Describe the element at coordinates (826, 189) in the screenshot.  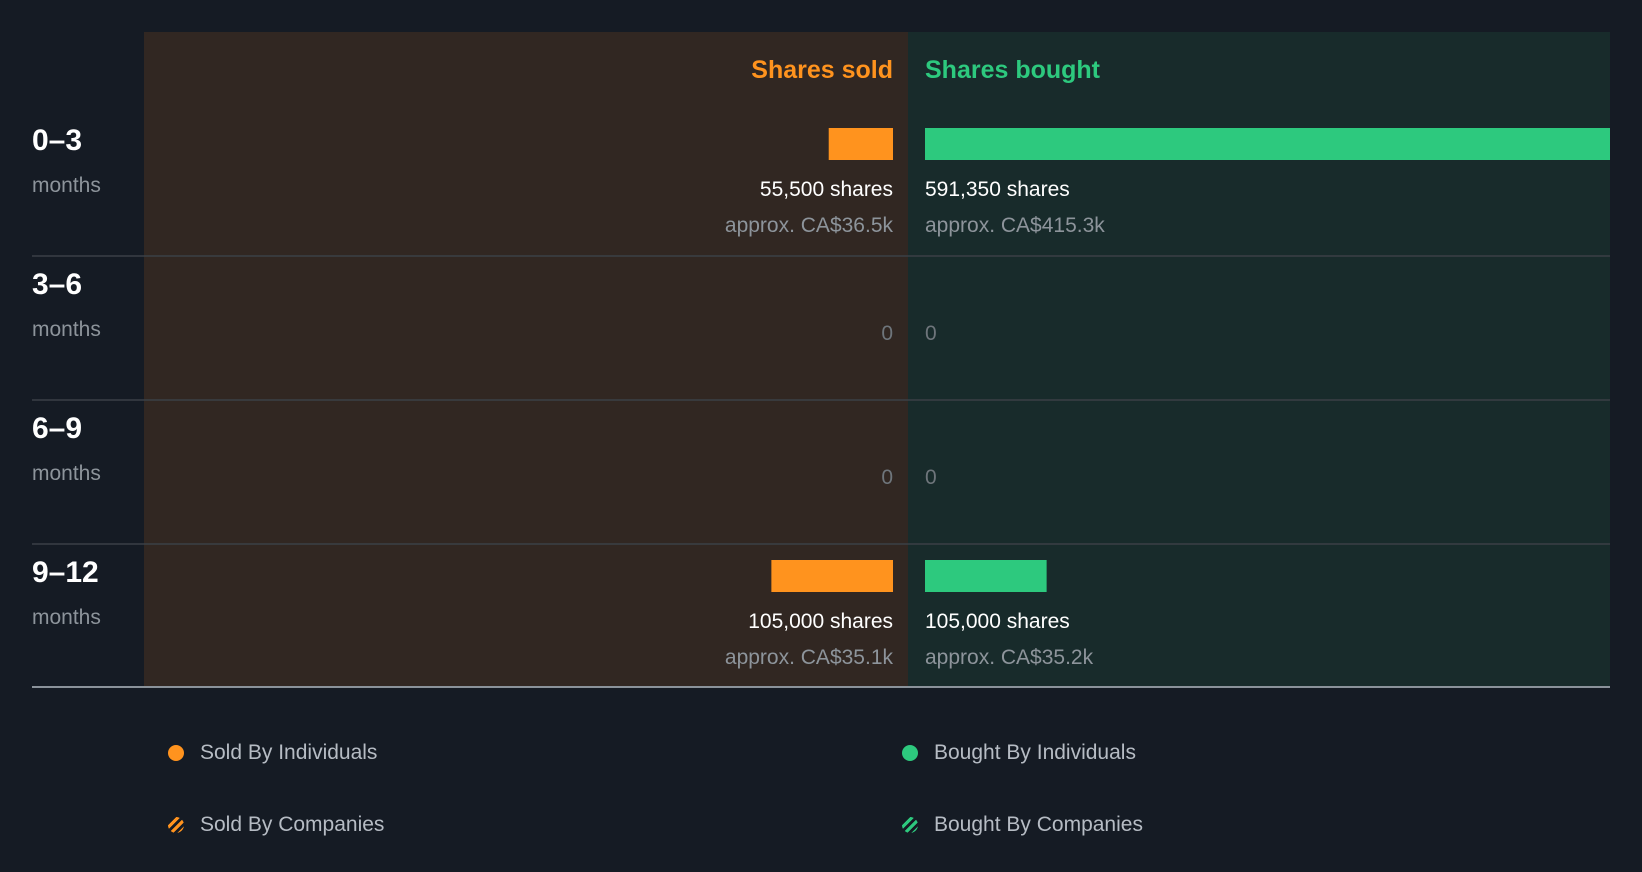
I see `sold-shares-label: 55,500 shares` at that location.